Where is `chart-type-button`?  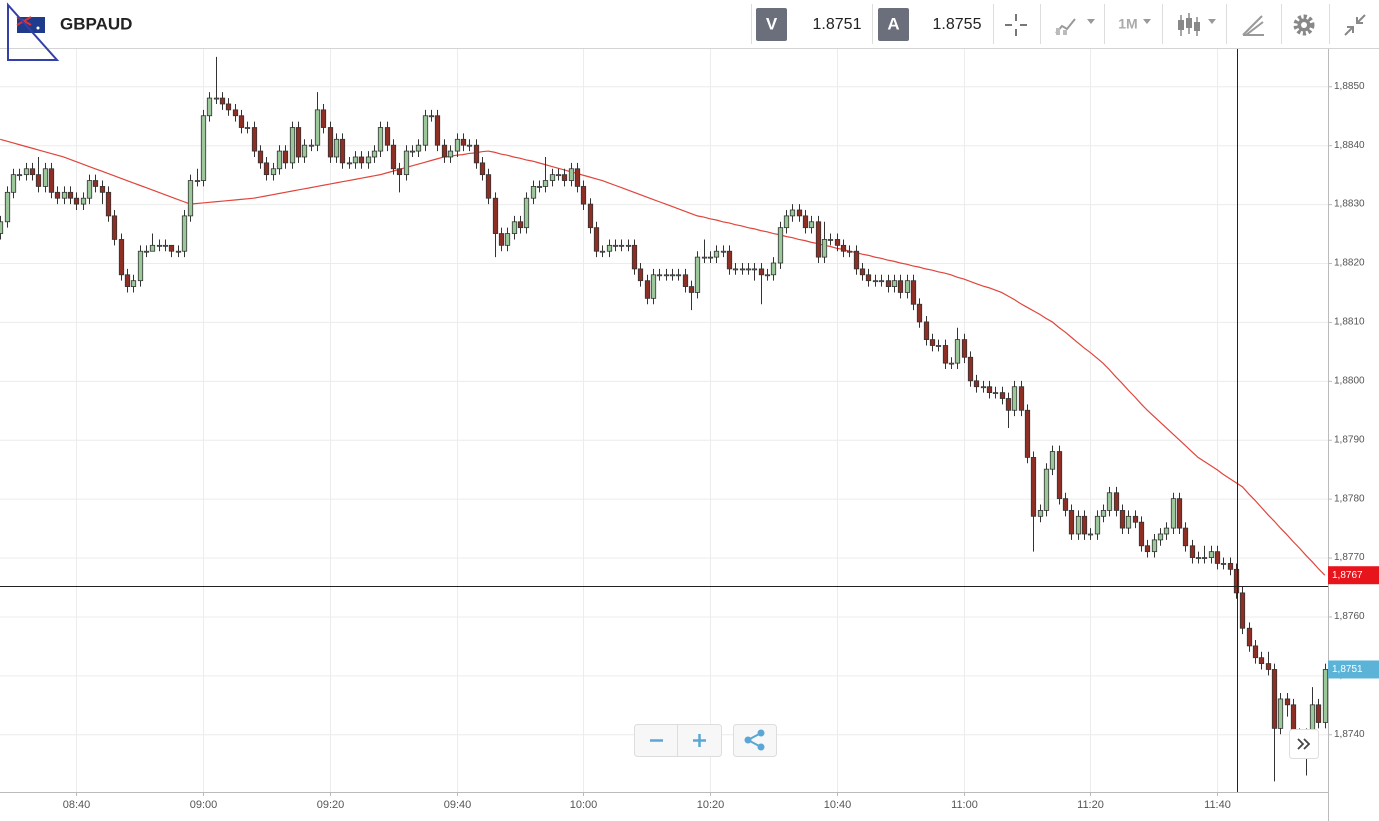 chart-type-button is located at coordinates (1197, 24).